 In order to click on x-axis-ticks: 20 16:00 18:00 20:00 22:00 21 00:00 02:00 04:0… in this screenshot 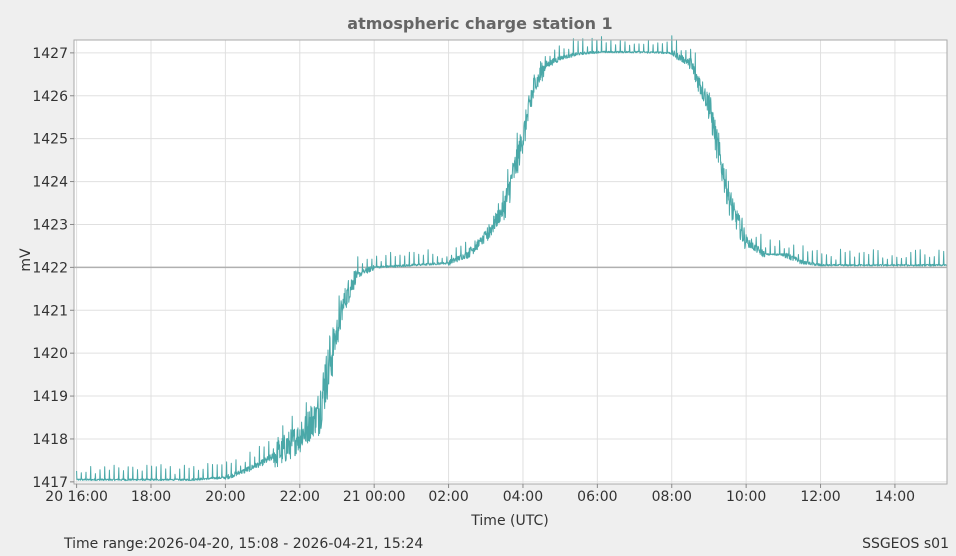, I will do `click(480, 494)`.